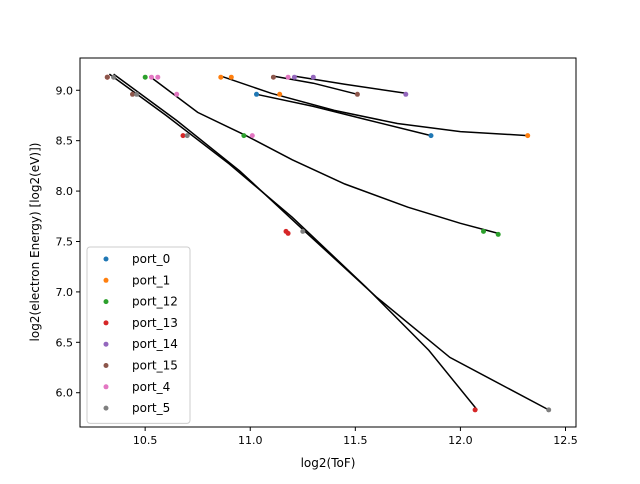 Image resolution: width=640 pixels, height=484 pixels. Describe the element at coordinates (65, 141) in the screenshot. I see `y-tick-label: 8.5` at that location.